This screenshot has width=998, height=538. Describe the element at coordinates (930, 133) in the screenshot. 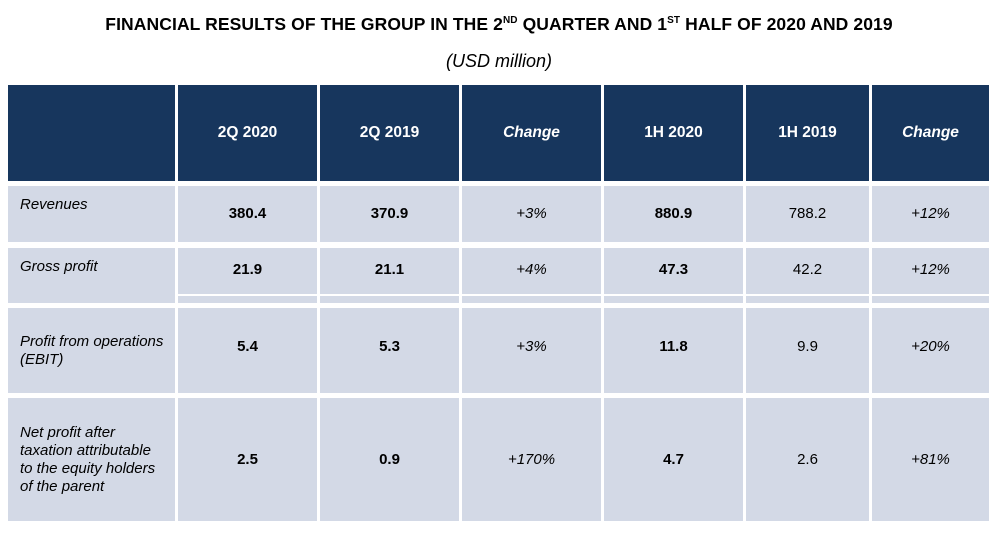

I see `header-change-half: Change` at that location.